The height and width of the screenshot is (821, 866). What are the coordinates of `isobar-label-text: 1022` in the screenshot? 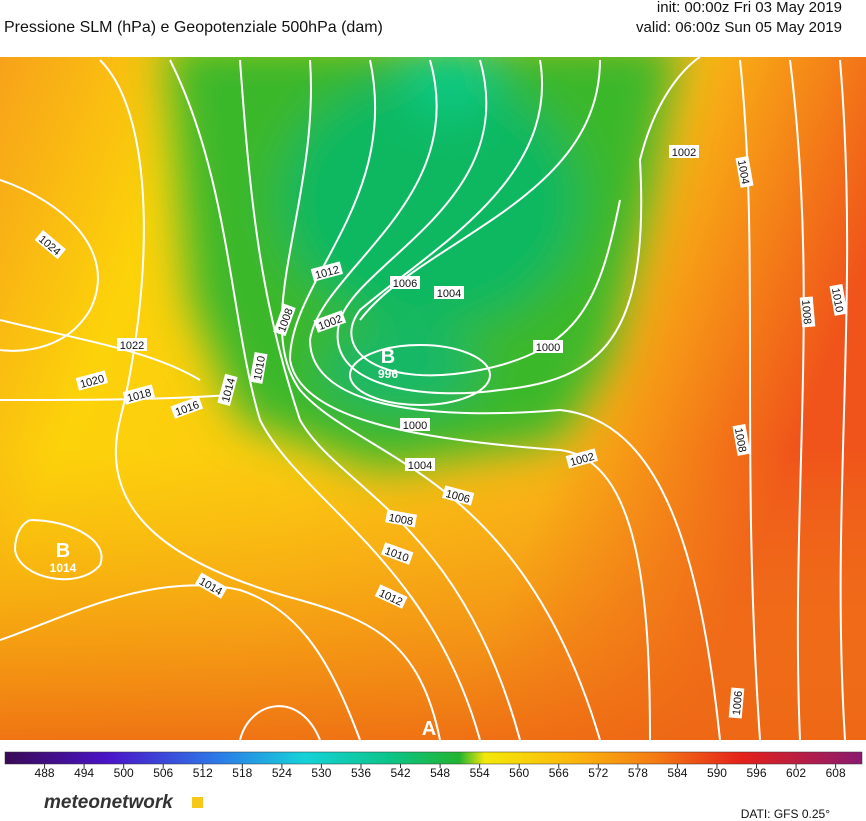 It's located at (132, 346).